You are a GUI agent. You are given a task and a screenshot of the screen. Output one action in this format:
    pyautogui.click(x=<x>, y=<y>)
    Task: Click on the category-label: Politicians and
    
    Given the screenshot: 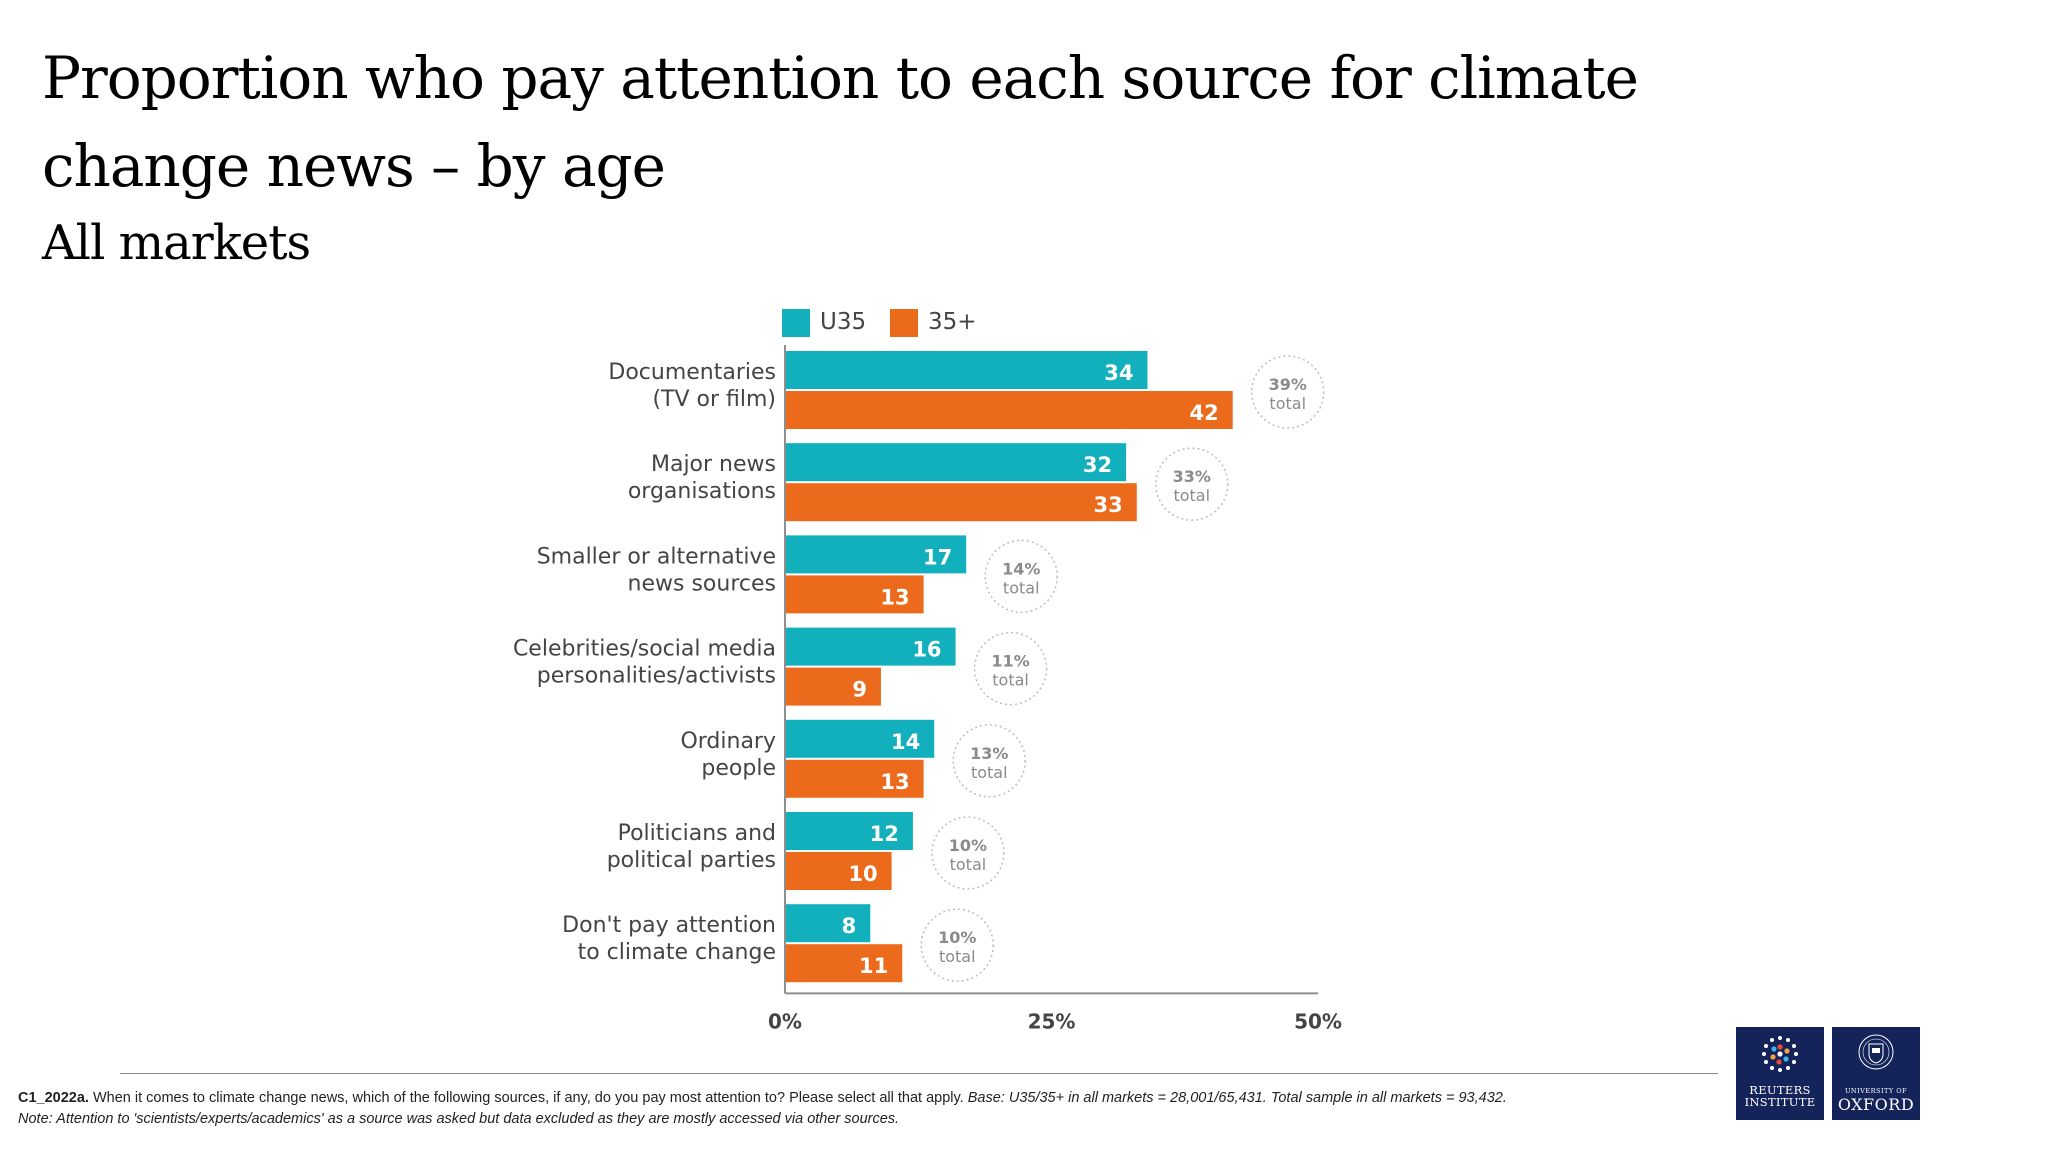 What is the action you would take?
    pyautogui.click(x=697, y=833)
    